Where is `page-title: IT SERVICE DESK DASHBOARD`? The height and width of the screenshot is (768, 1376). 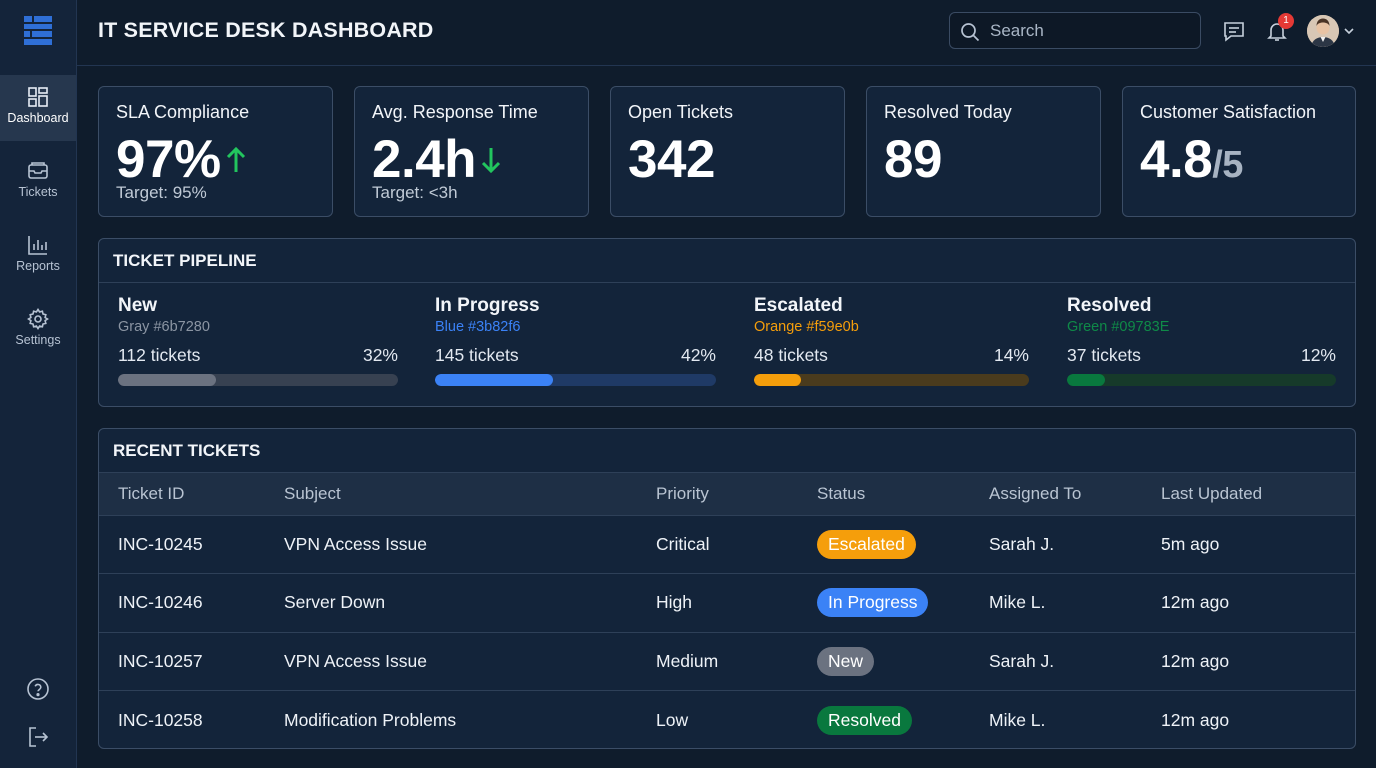
page-title: IT SERVICE DESK DASHBOARD is located at coordinates (266, 30).